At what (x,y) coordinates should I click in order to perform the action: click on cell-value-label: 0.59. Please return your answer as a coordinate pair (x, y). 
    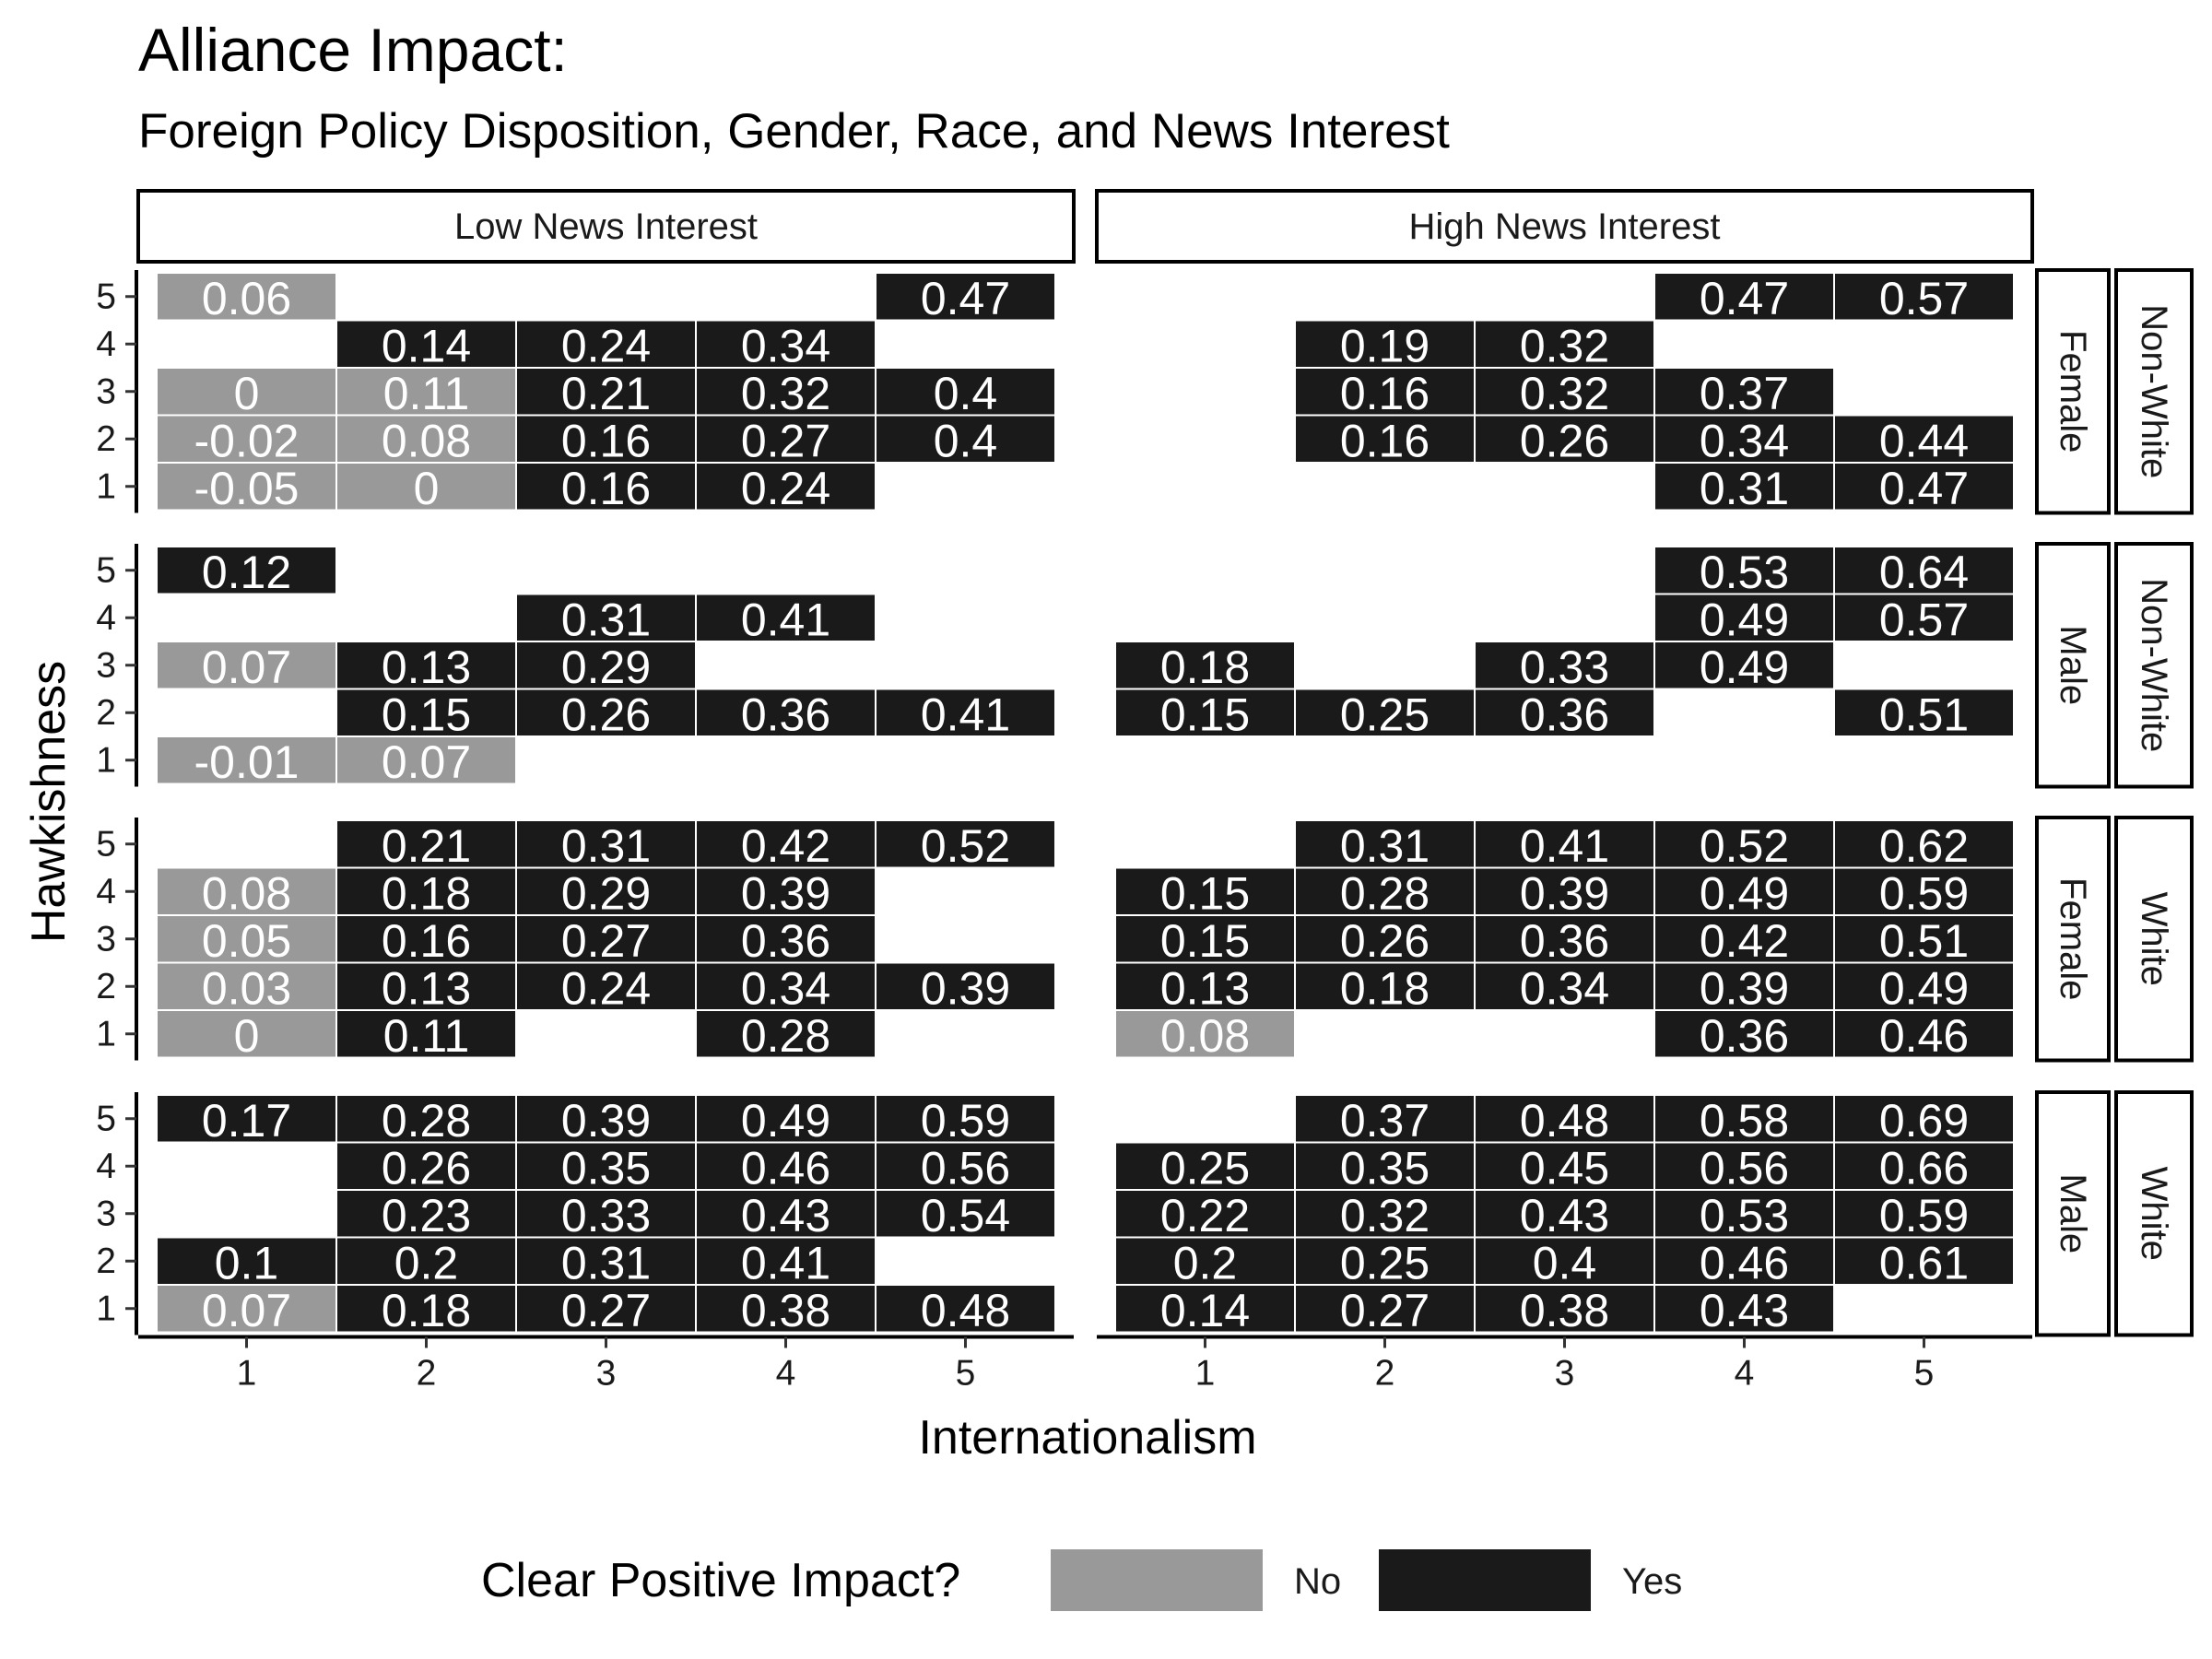
    Looking at the image, I should click on (1924, 1215).